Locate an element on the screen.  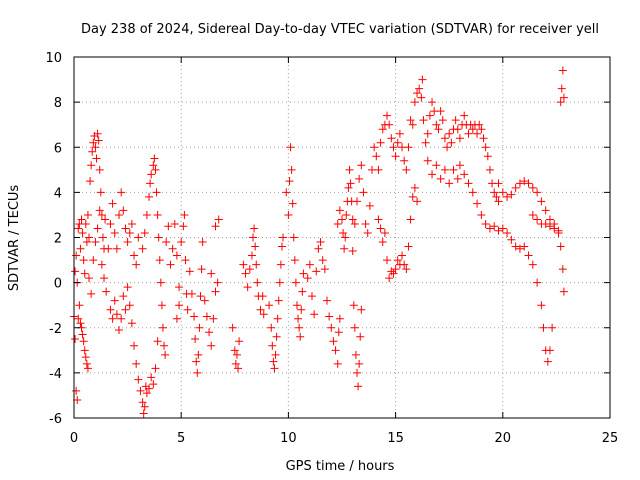
x-tick-label: 15 is located at coordinates (395, 438).